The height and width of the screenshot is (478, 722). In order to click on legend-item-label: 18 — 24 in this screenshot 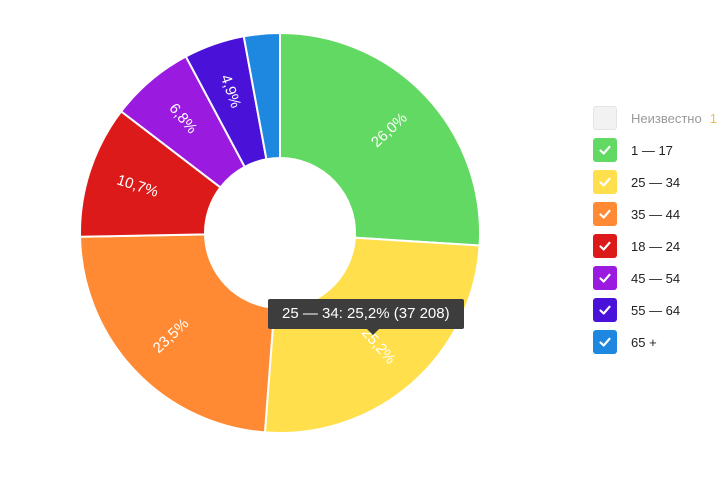, I will do `click(656, 246)`.